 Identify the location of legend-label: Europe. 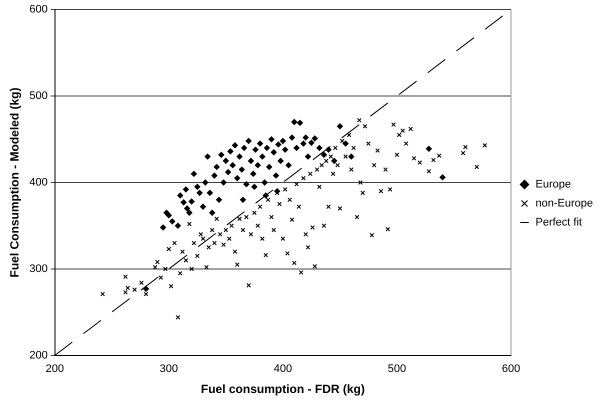
(553, 184).